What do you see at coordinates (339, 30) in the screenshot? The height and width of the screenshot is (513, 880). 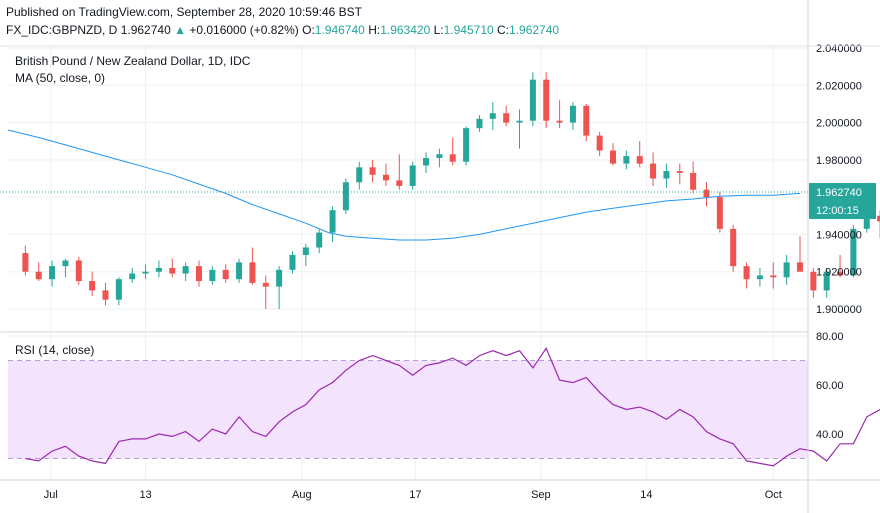 I see `open-value: 1.946740` at bounding box center [339, 30].